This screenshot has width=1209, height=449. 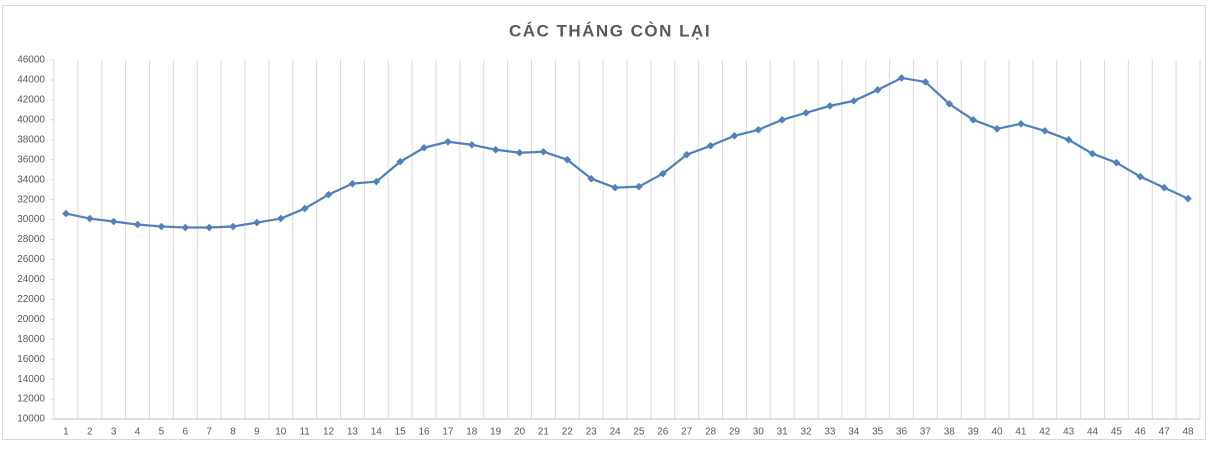 What do you see at coordinates (902, 432) in the screenshot?
I see `x-tick-label: 36` at bounding box center [902, 432].